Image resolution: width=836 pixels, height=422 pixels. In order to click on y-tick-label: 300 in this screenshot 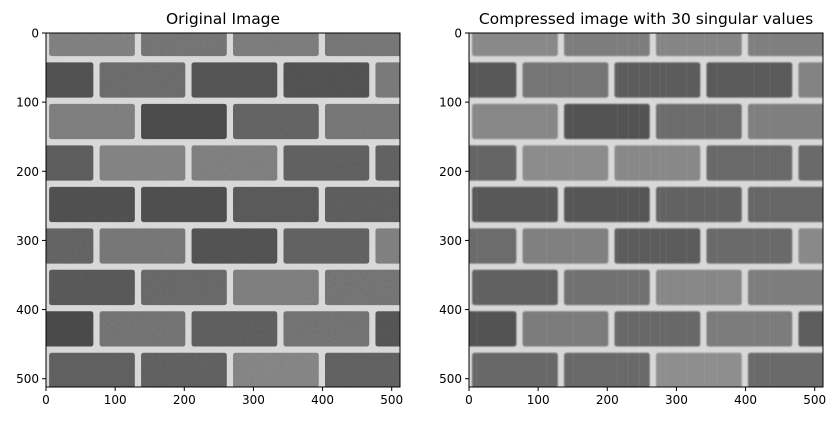, I will do `click(450, 241)`.